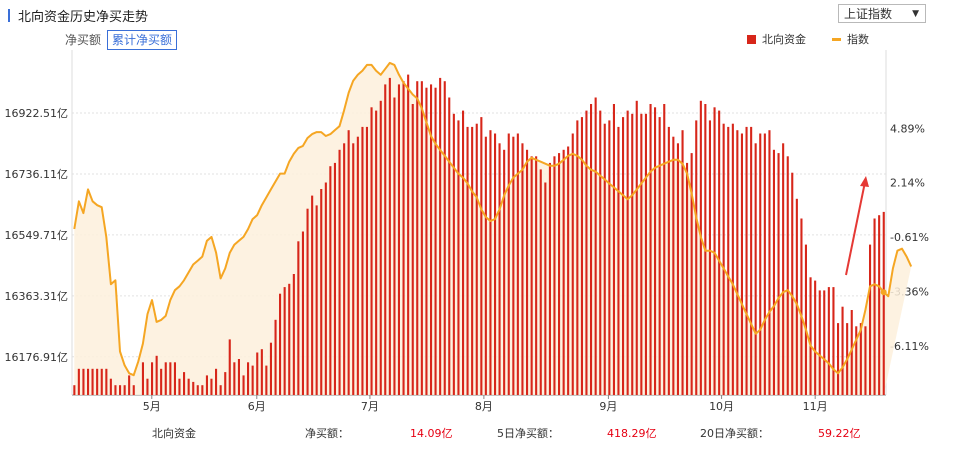  Describe the element at coordinates (370, 406) in the screenshot. I see `x-axis-tick-label: 7月` at that location.